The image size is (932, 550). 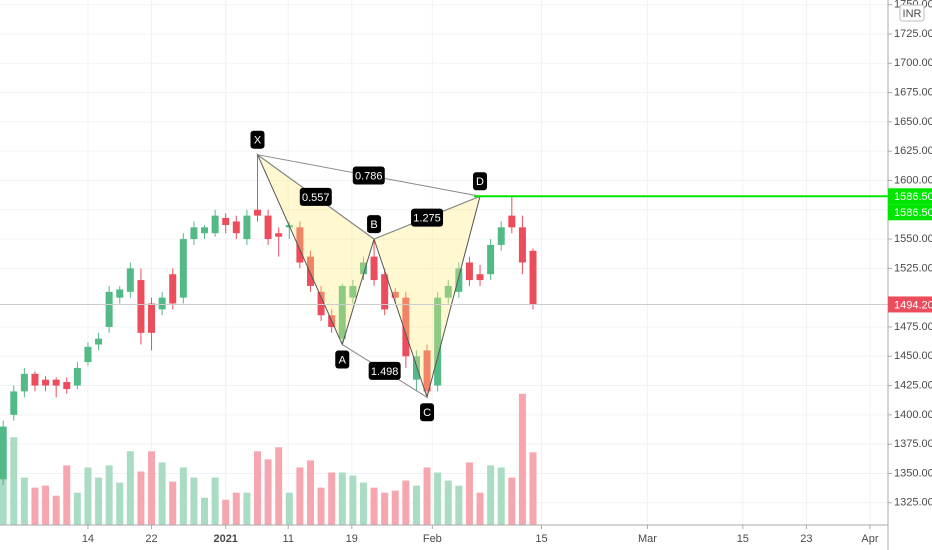 What do you see at coordinates (913, 151) in the screenshot?
I see `y-tick-label: 1625.00` at bounding box center [913, 151].